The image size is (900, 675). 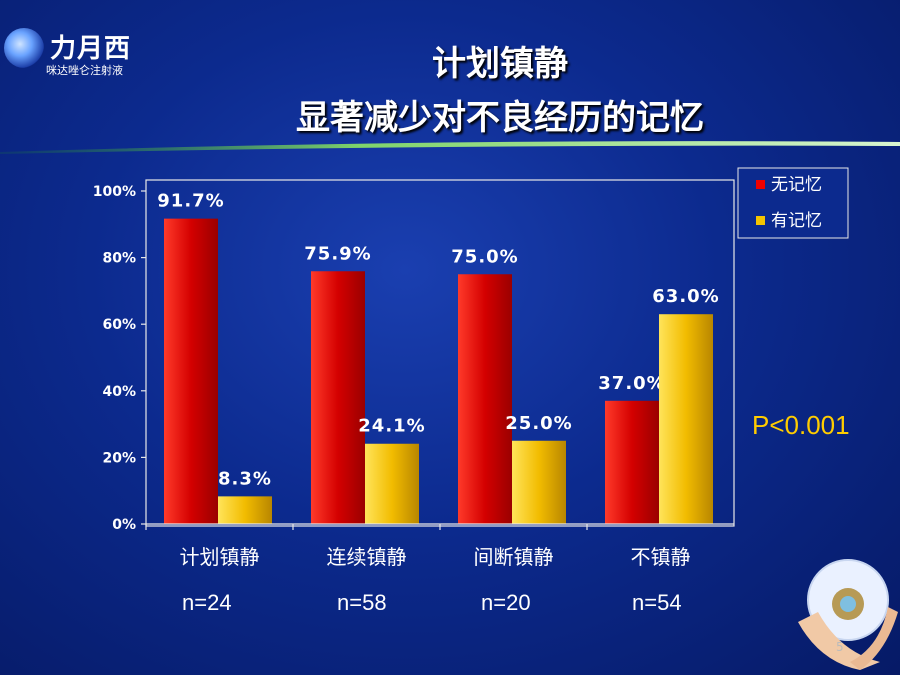 I want to click on legend-label: 有记忆, so click(x=796, y=221).